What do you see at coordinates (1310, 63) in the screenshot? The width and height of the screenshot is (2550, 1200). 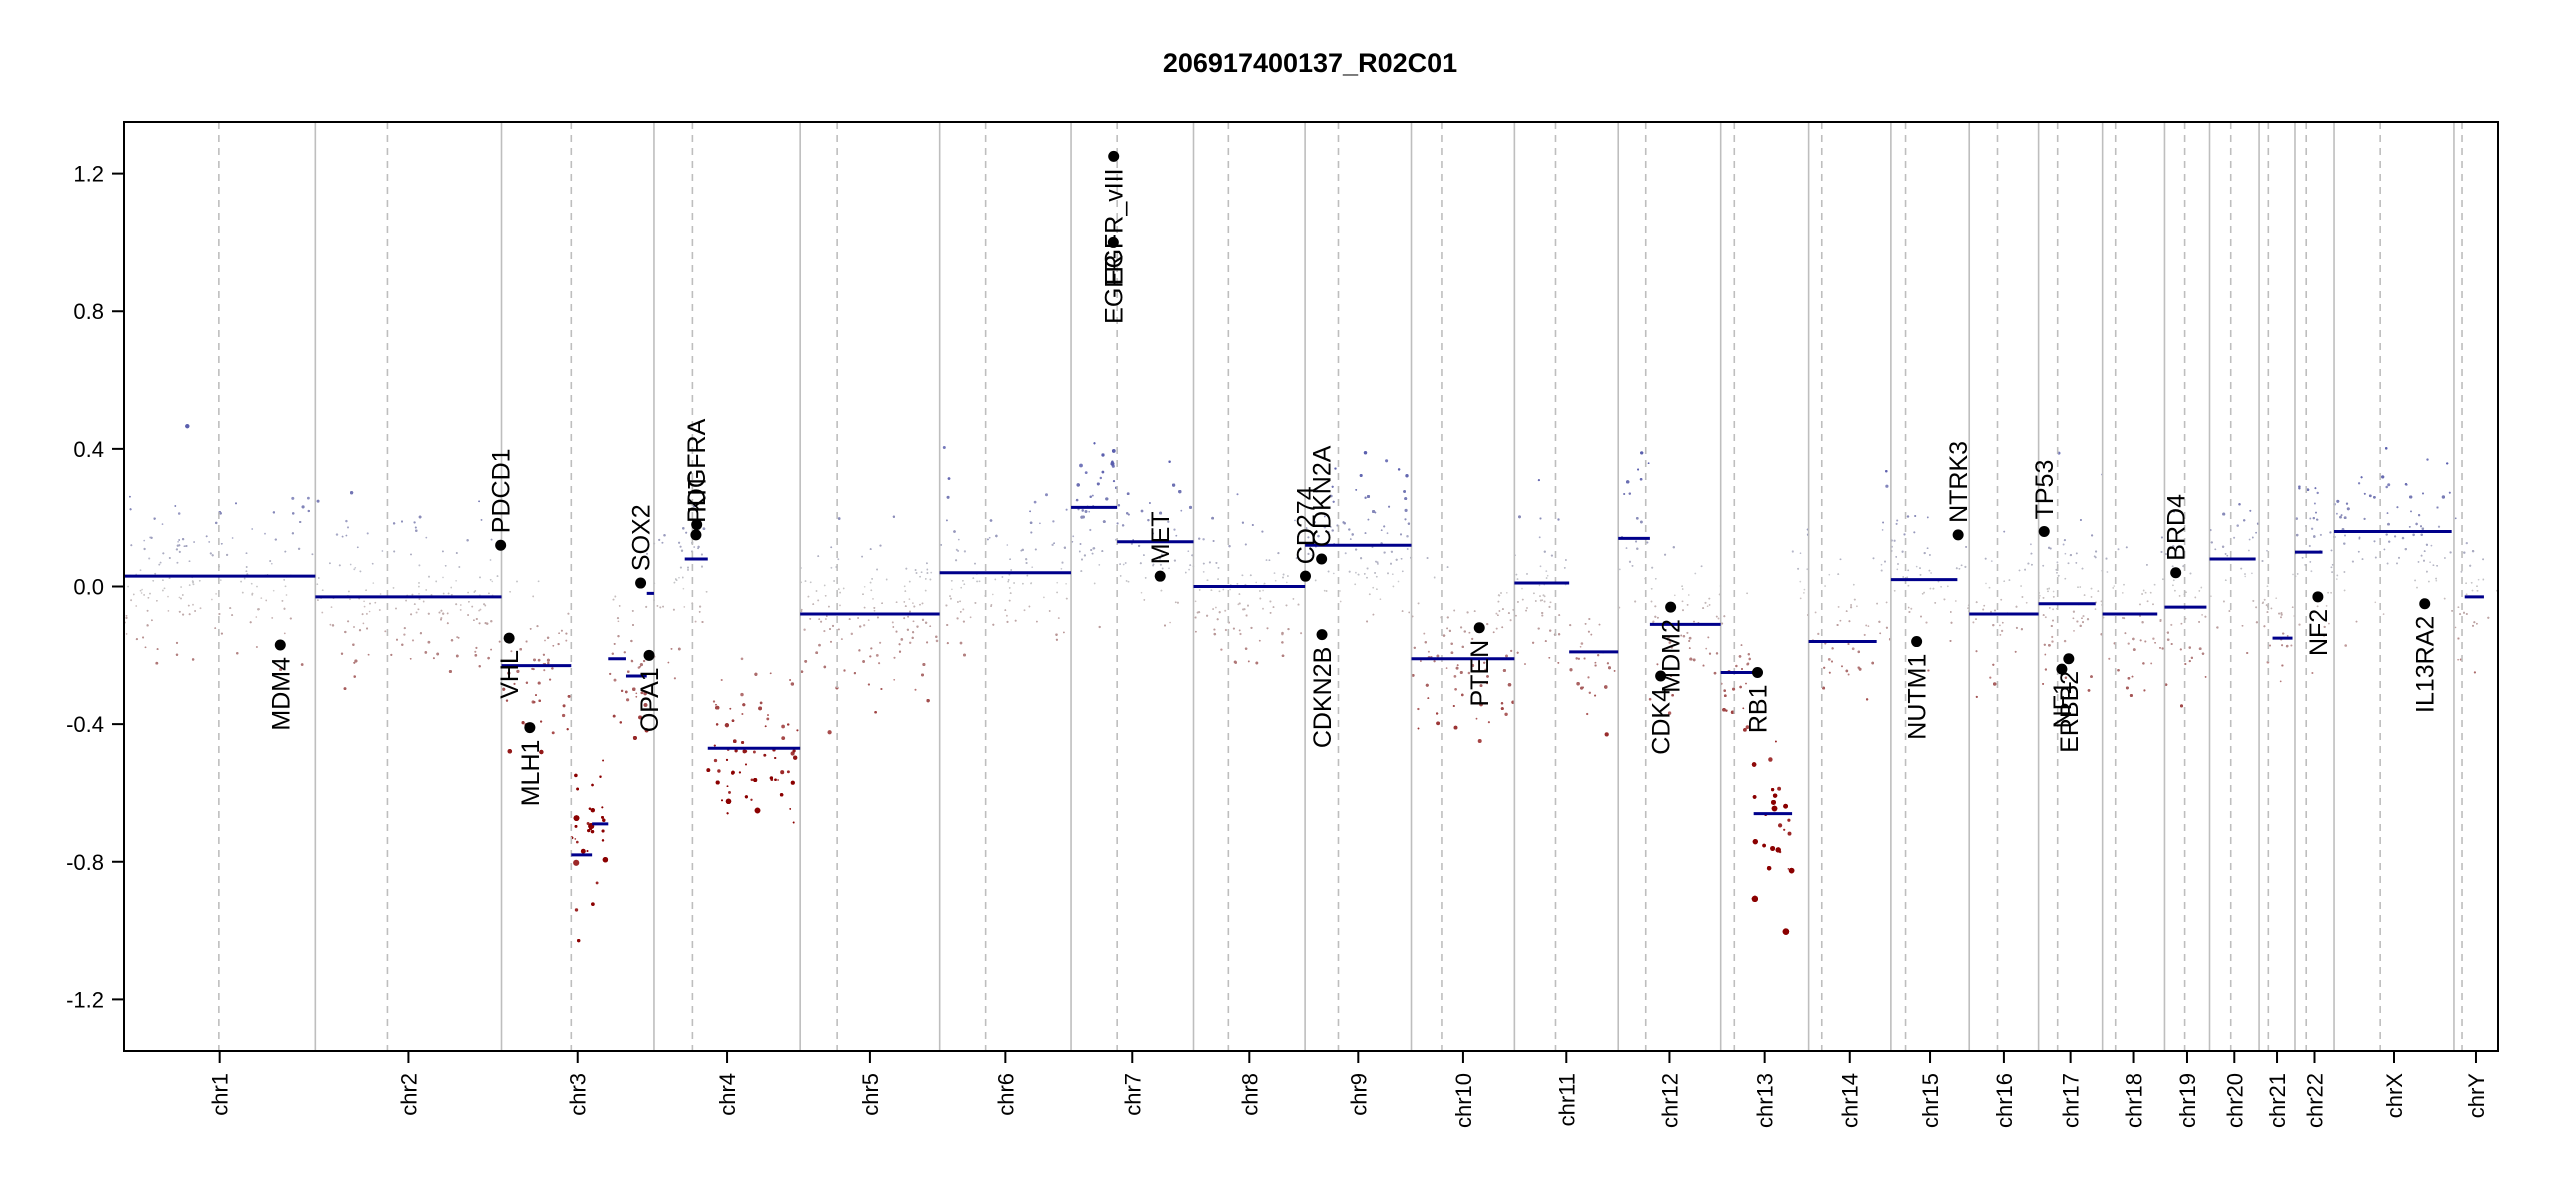 I see `chart-title: 206917400137_R02C01` at bounding box center [1310, 63].